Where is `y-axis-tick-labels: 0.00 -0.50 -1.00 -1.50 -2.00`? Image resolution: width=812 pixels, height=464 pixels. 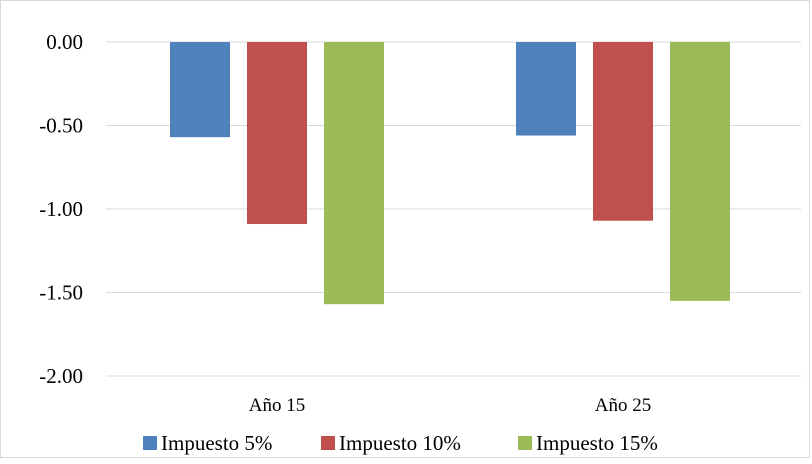 y-axis-tick-labels: 0.00 -0.50 -1.00 -1.50 -2.00 is located at coordinates (61, 209).